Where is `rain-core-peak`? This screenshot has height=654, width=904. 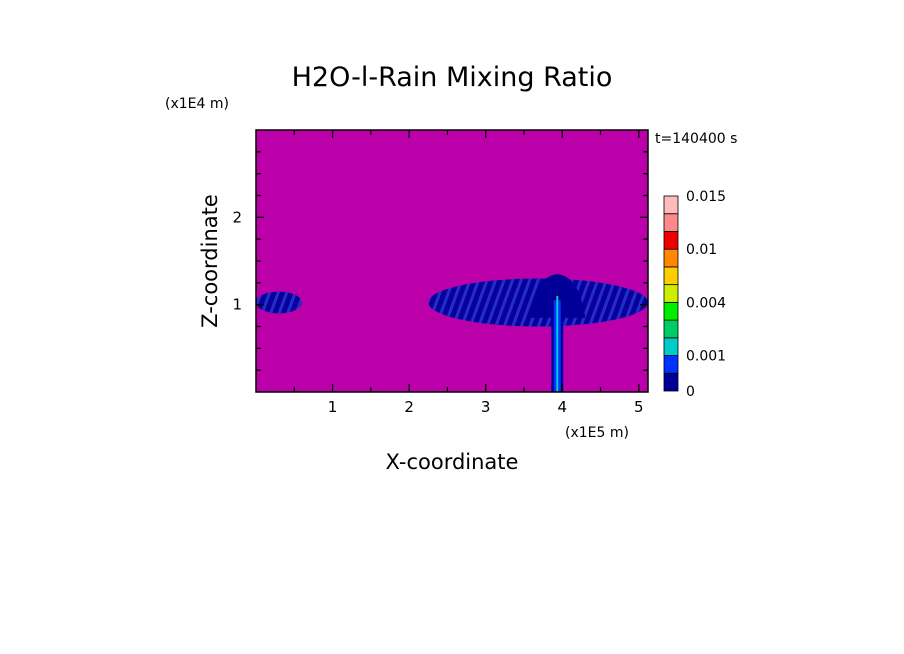 rain-core-peak is located at coordinates (557, 343).